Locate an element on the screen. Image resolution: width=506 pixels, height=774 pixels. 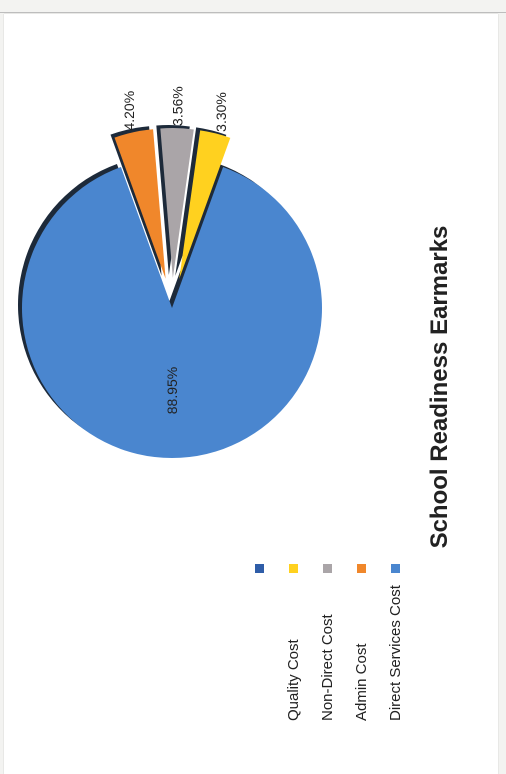
pie-slice-quality-cost is located at coordinates (205, 204).